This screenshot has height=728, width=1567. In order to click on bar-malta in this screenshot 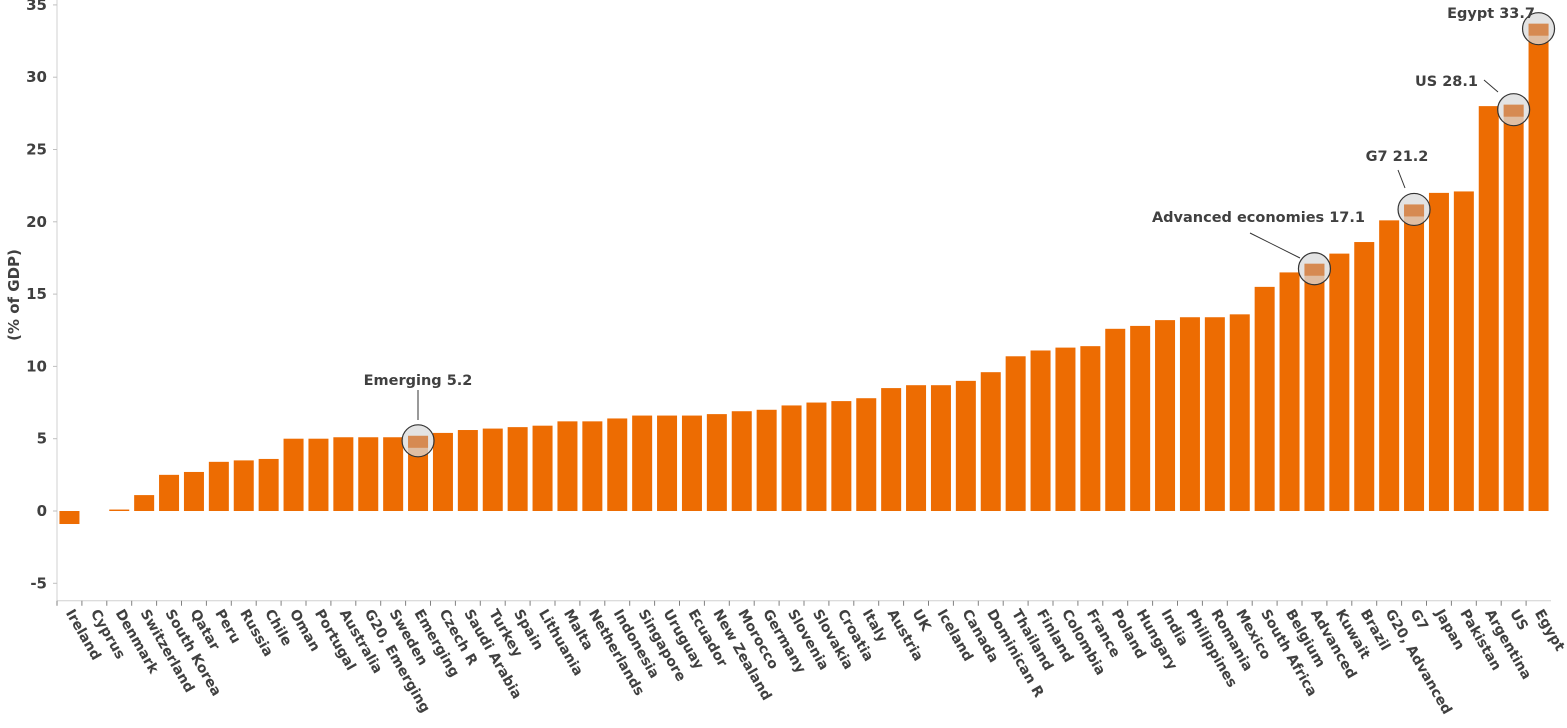, I will do `click(567, 466)`.